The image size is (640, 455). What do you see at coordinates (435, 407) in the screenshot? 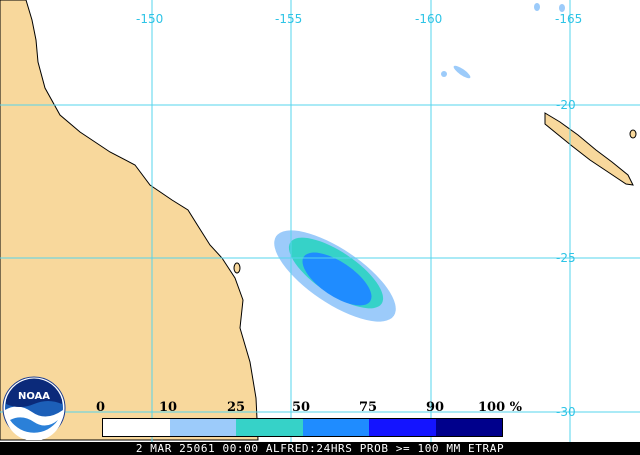
I see `legend-tick: 90` at bounding box center [435, 407].